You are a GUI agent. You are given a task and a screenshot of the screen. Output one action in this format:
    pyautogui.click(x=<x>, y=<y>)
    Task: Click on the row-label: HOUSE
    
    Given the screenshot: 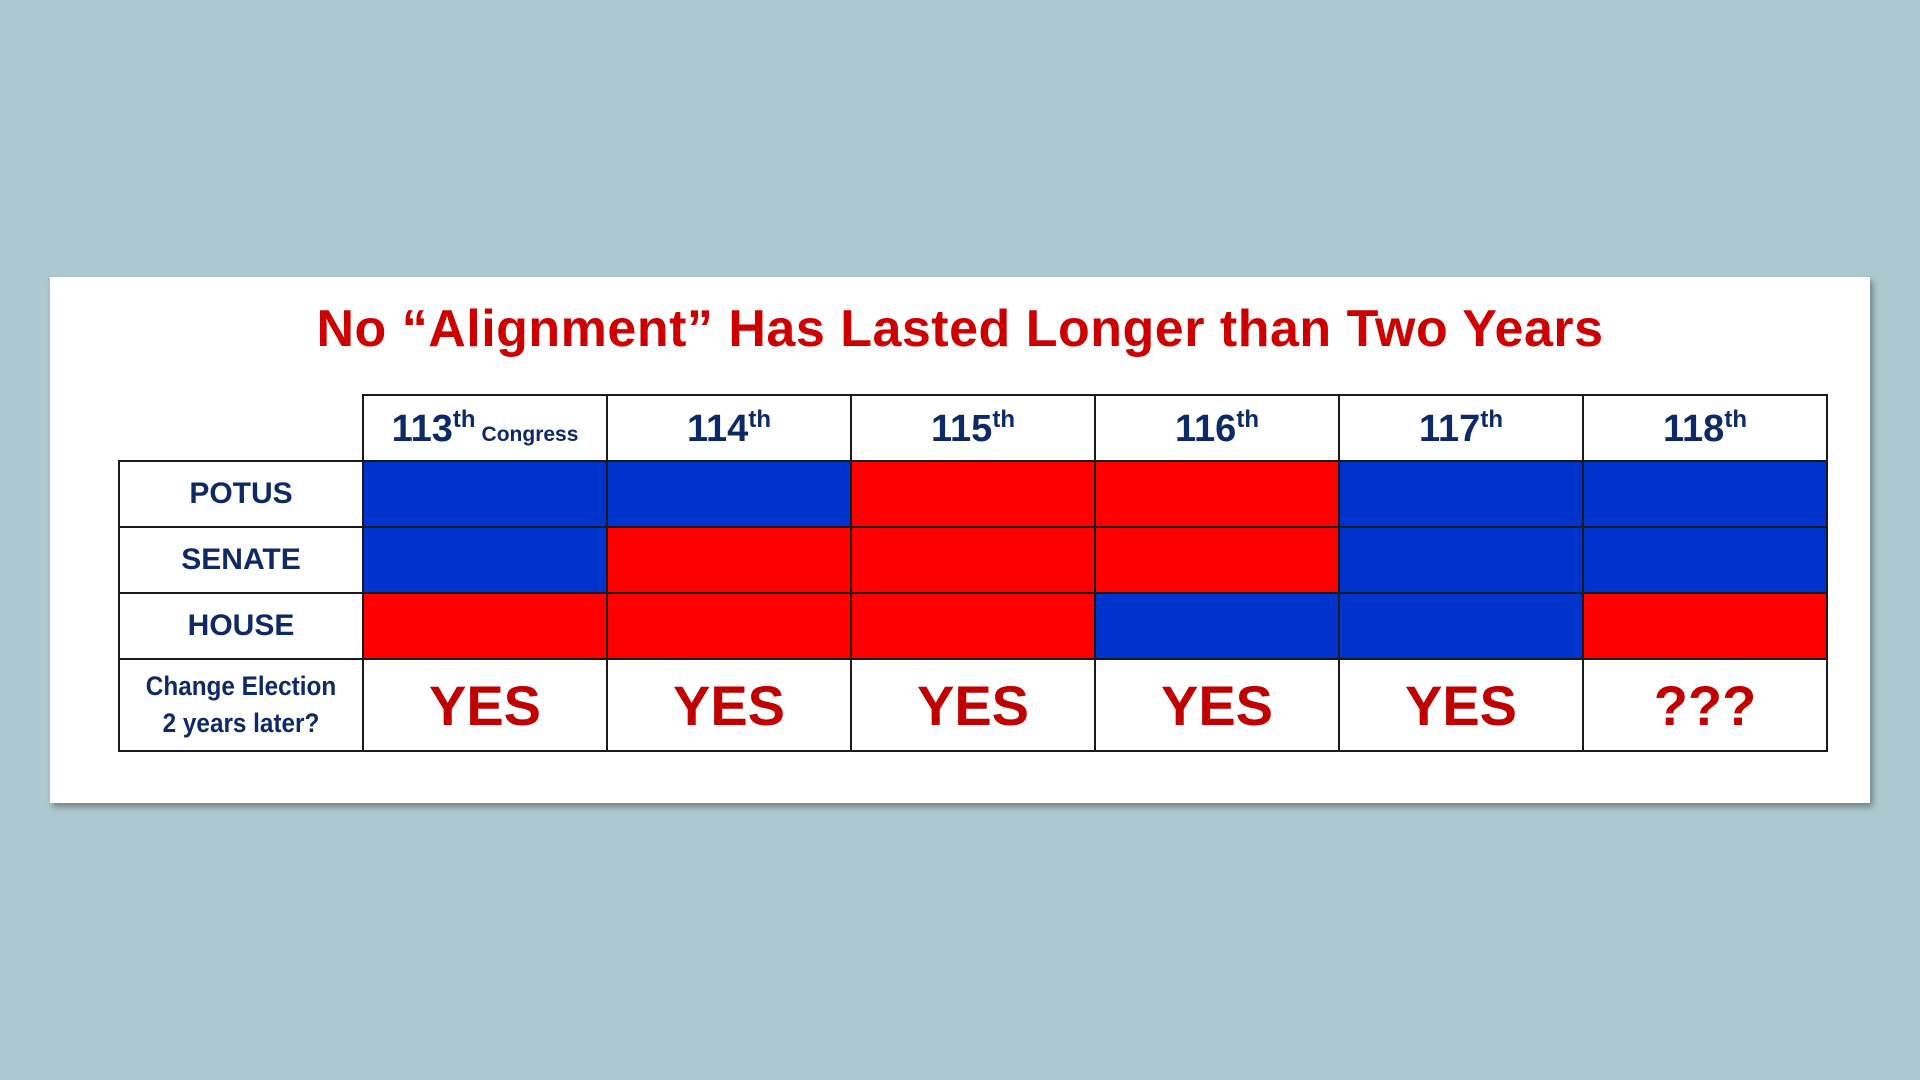 What is the action you would take?
    pyautogui.click(x=241, y=626)
    